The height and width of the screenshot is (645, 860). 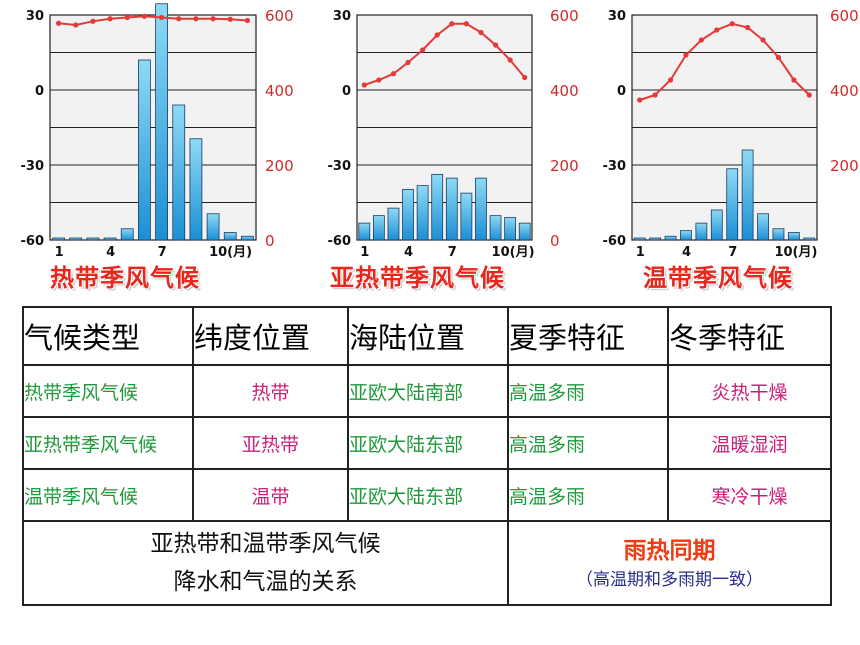 I want to click on x-tick-label: 4, so click(x=408, y=252).